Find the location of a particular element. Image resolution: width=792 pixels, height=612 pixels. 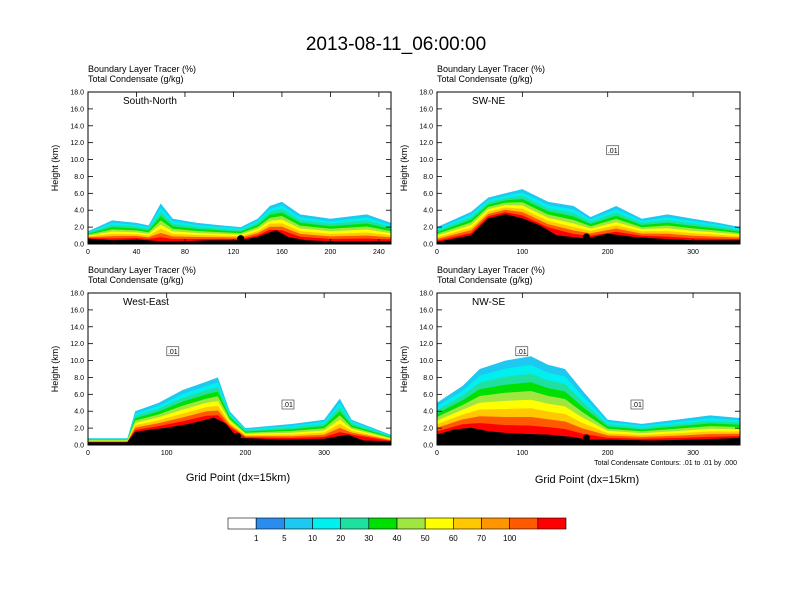

x-tick-label: 80 is located at coordinates (185, 252).